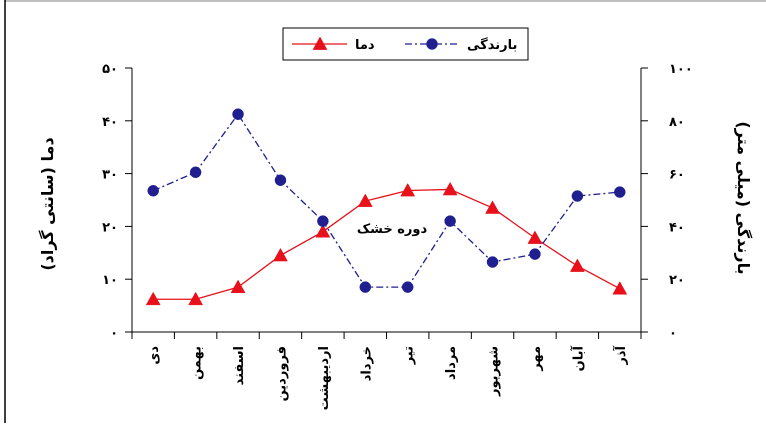  Describe the element at coordinates (432, 44) in the screenshot. I see `legend-precipitation-marker` at that location.